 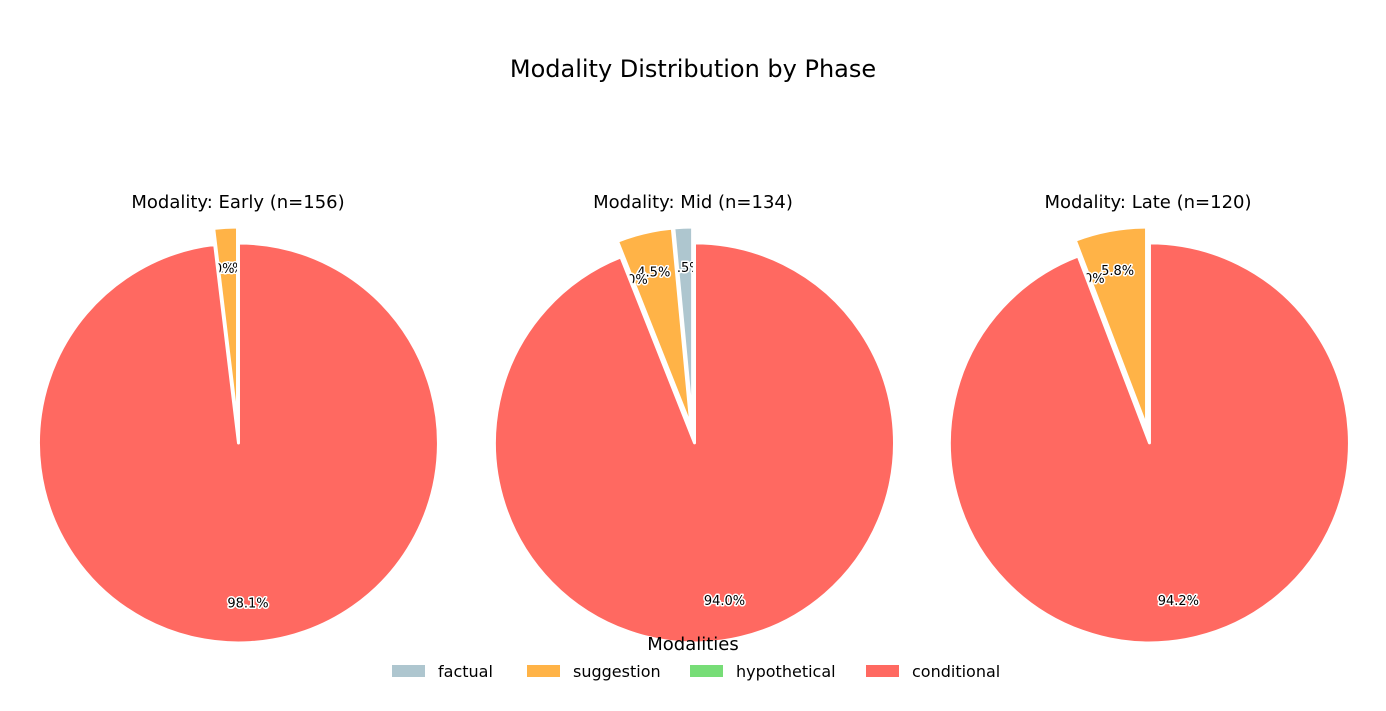 I want to click on legend-item-suggestion: suggestion, so click(x=594, y=671).